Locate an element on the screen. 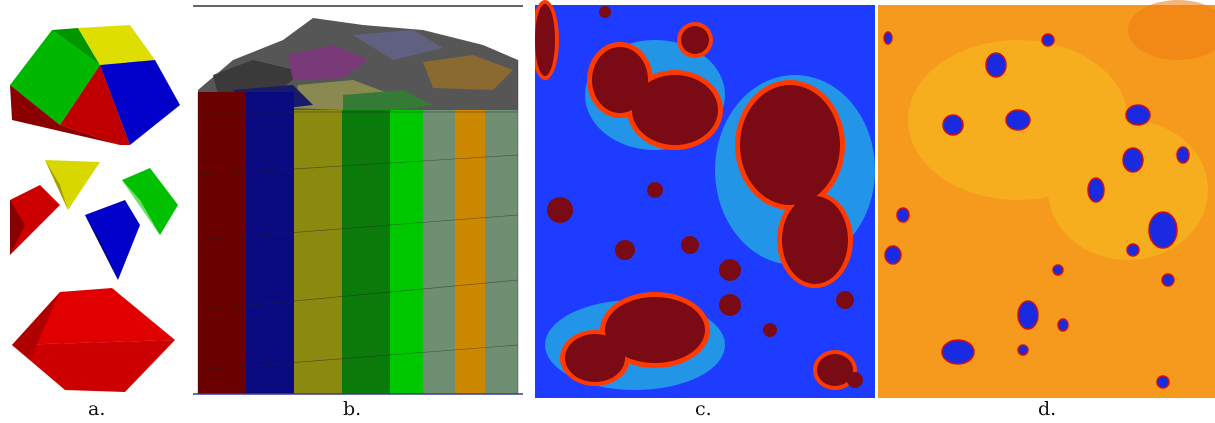 This screenshot has width=1215, height=423. single-frustum is located at coordinates (93, 340).